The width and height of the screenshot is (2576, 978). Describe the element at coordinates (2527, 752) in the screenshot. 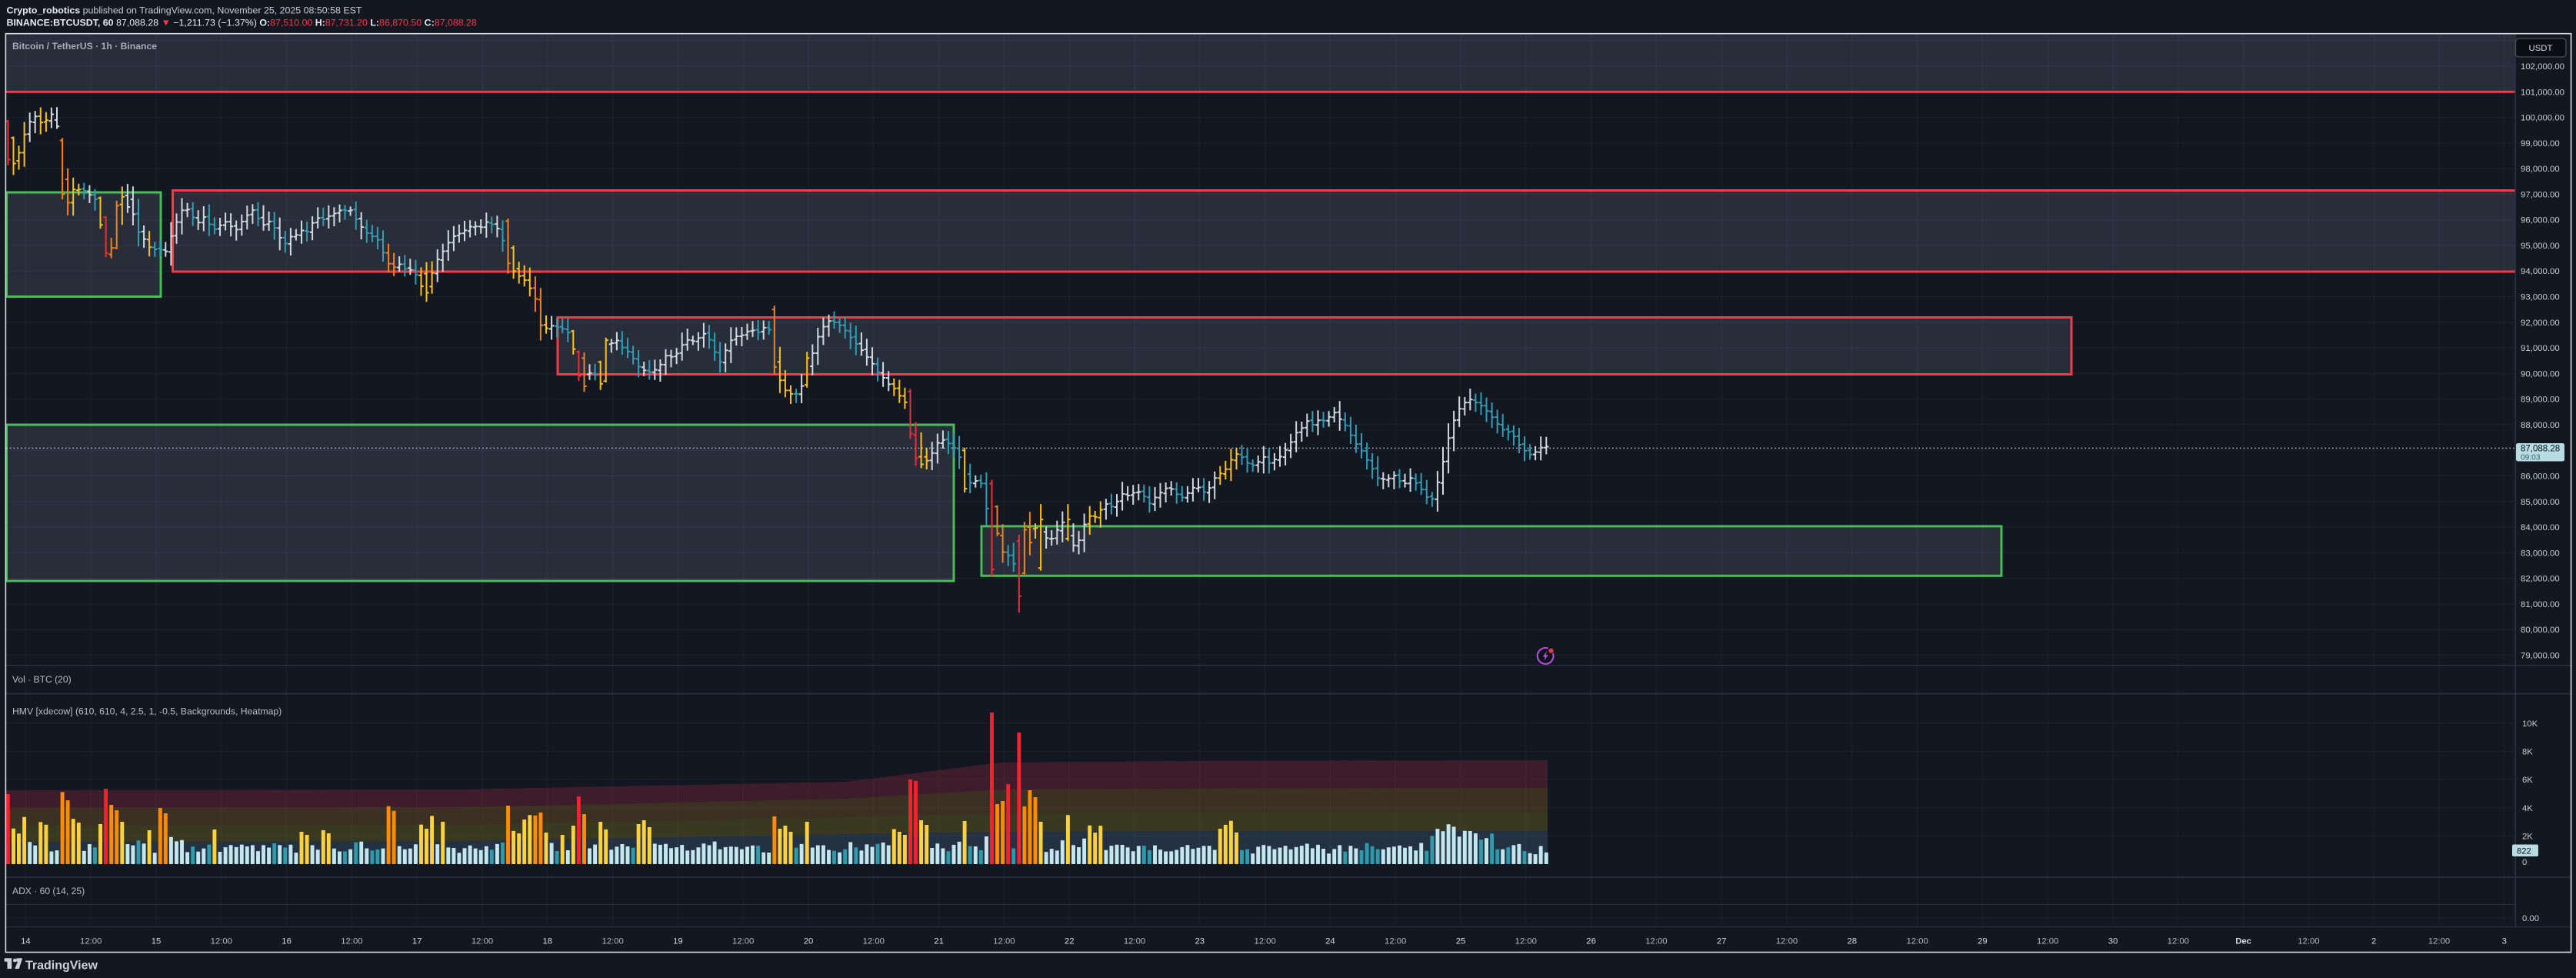

I see `svg-text: 8K` at that location.